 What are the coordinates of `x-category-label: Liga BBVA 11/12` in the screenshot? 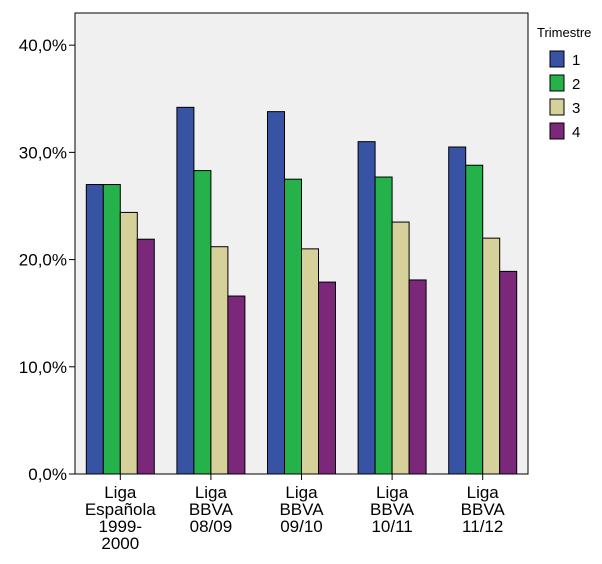 It's located at (483, 509).